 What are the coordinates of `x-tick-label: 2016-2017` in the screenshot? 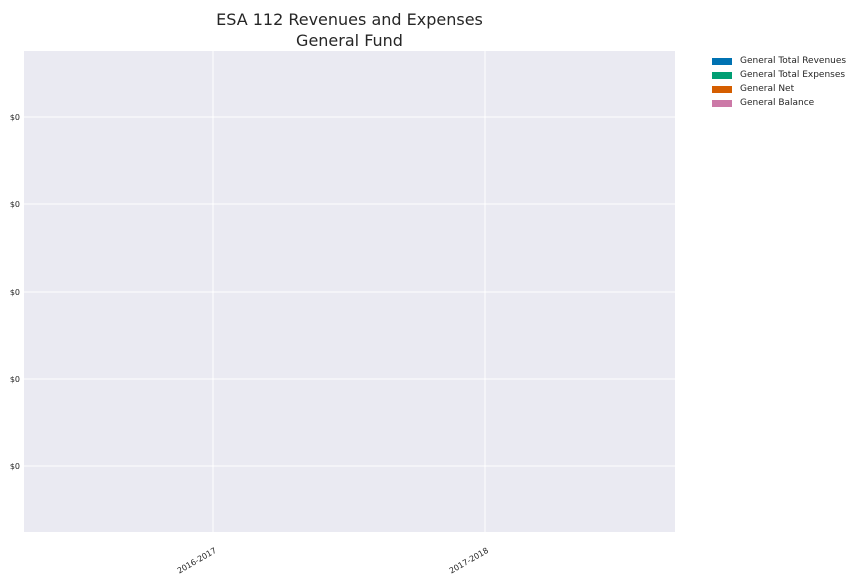 It's located at (197, 561).